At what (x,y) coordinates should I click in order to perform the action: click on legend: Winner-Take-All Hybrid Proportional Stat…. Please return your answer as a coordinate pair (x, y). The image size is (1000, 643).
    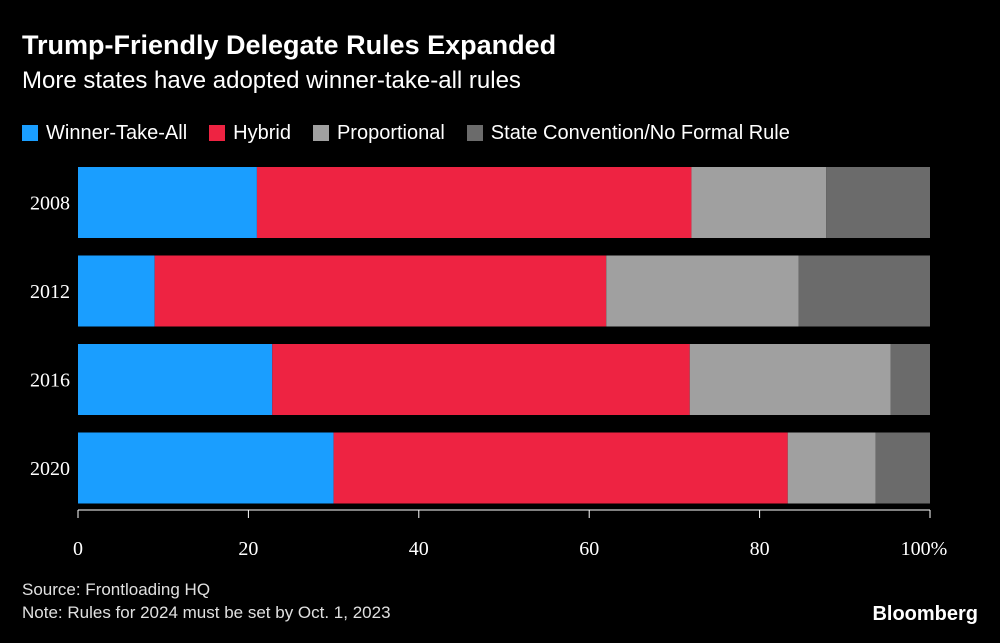
    Looking at the image, I should click on (417, 133).